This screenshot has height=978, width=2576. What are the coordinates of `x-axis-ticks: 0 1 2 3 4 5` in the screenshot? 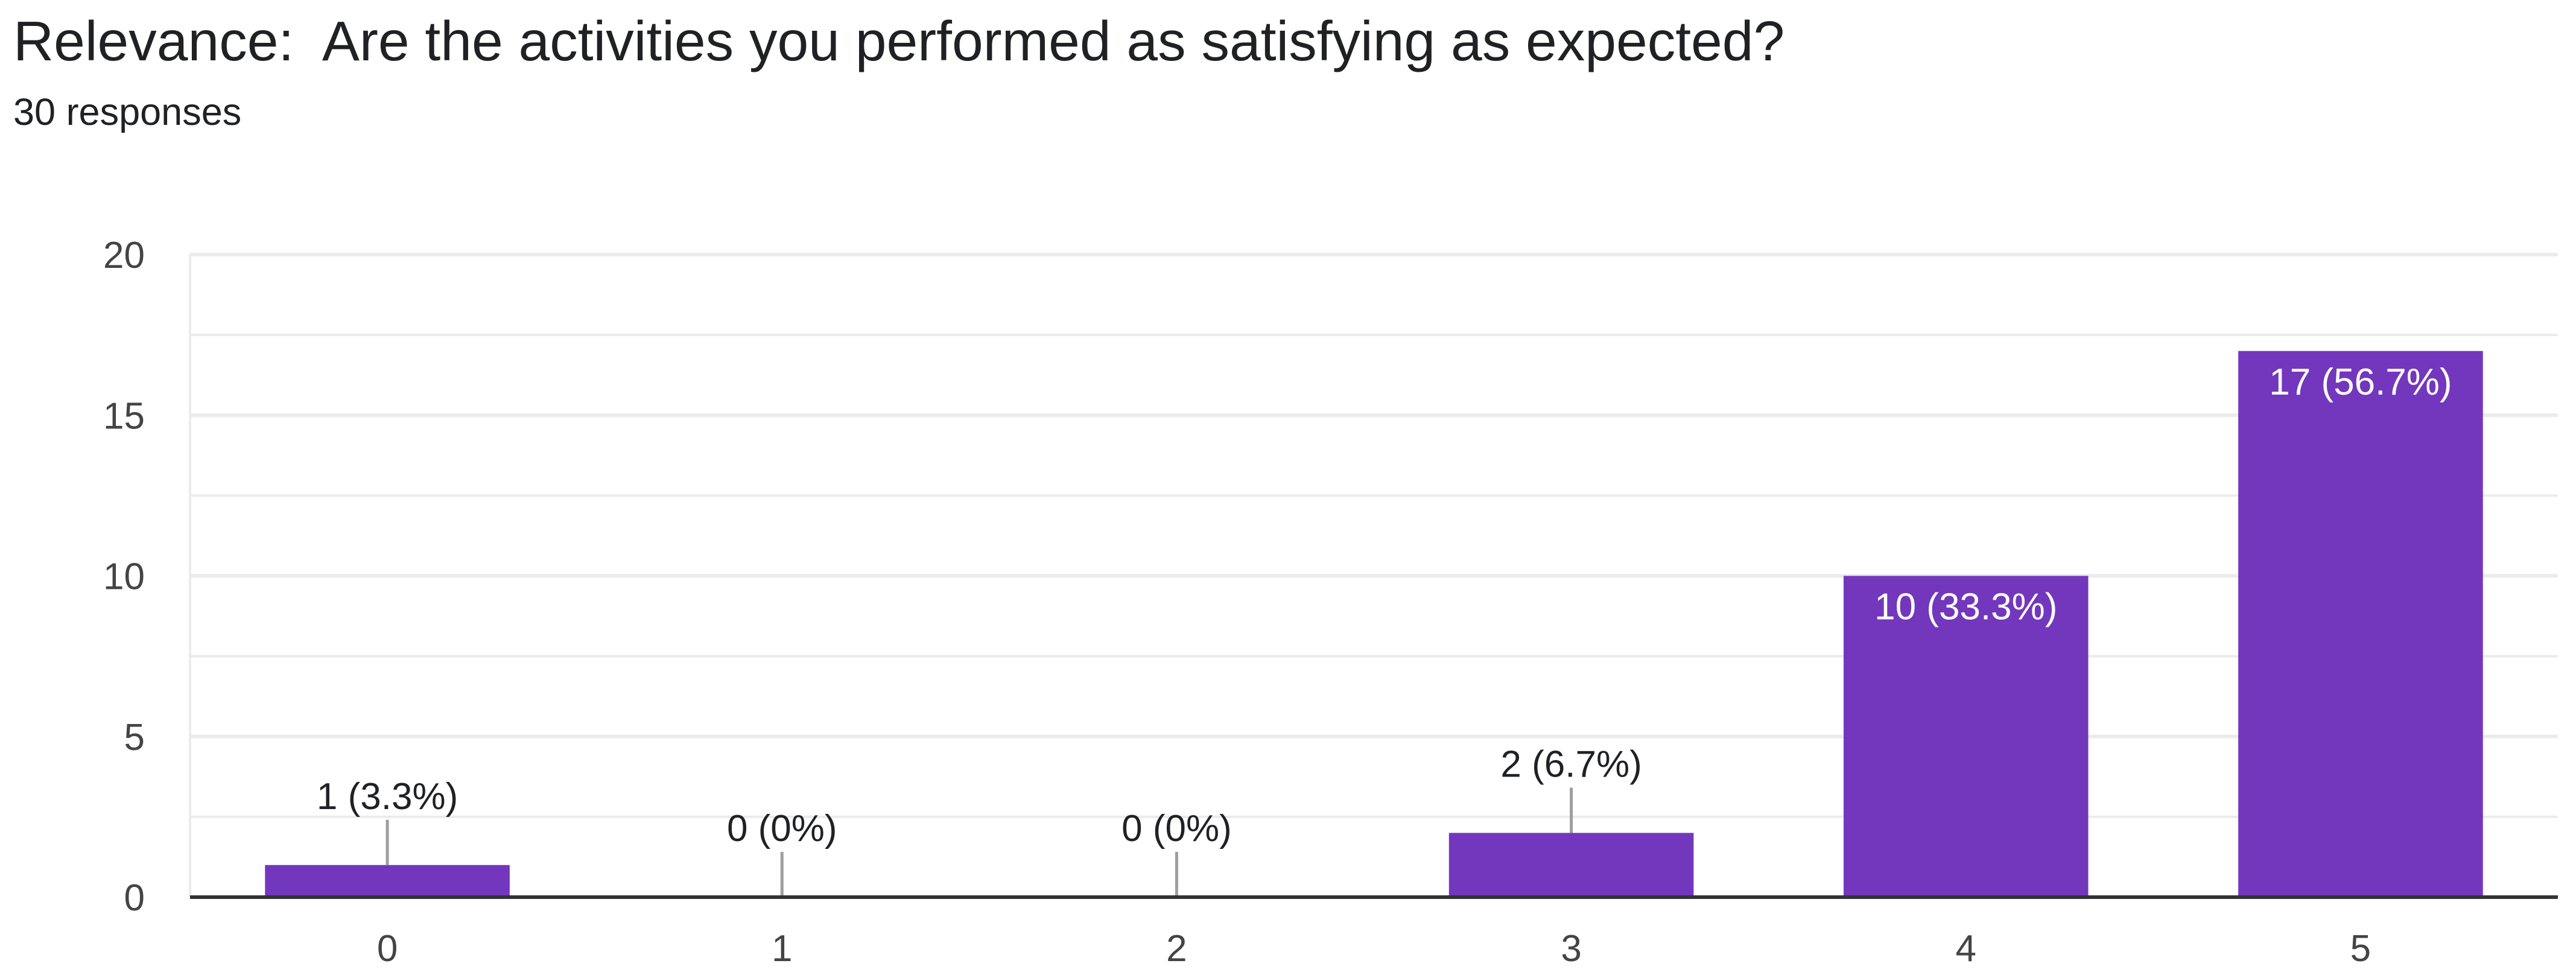 It's located at (1374, 949).